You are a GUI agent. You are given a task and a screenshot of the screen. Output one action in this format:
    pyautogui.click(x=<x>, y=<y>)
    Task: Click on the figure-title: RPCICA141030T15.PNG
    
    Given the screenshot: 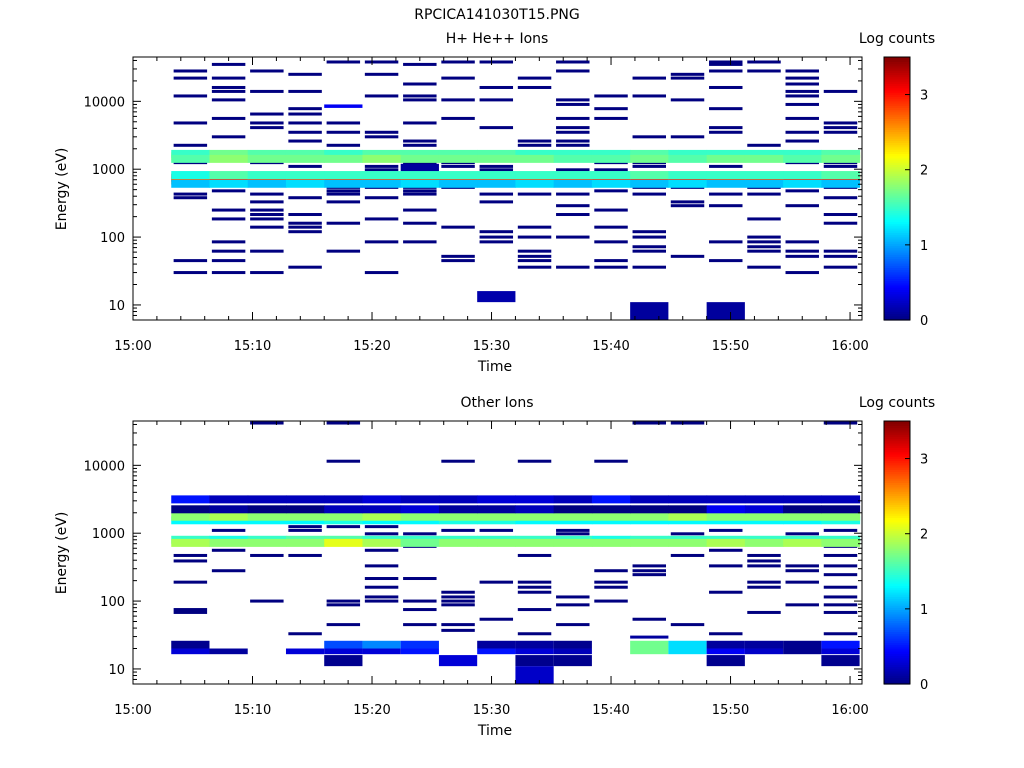 What is the action you would take?
    pyautogui.click(x=496, y=15)
    